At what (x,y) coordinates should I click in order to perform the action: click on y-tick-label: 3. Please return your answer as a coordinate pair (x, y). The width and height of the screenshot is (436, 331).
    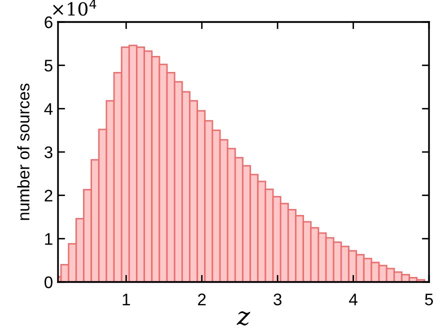
    Looking at the image, I should click on (48, 152).